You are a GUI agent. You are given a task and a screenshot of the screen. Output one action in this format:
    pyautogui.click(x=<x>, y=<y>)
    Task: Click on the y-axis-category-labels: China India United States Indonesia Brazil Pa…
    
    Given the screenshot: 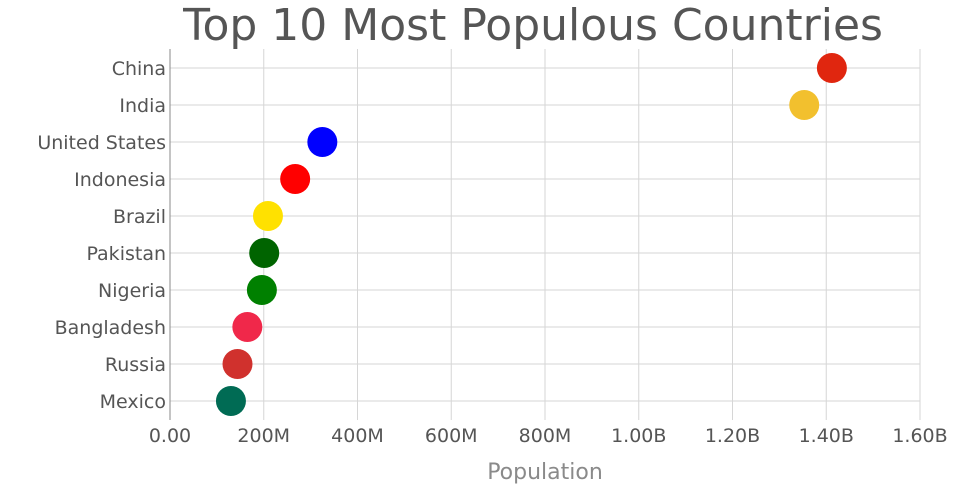 What is the action you would take?
    pyautogui.click(x=101, y=235)
    